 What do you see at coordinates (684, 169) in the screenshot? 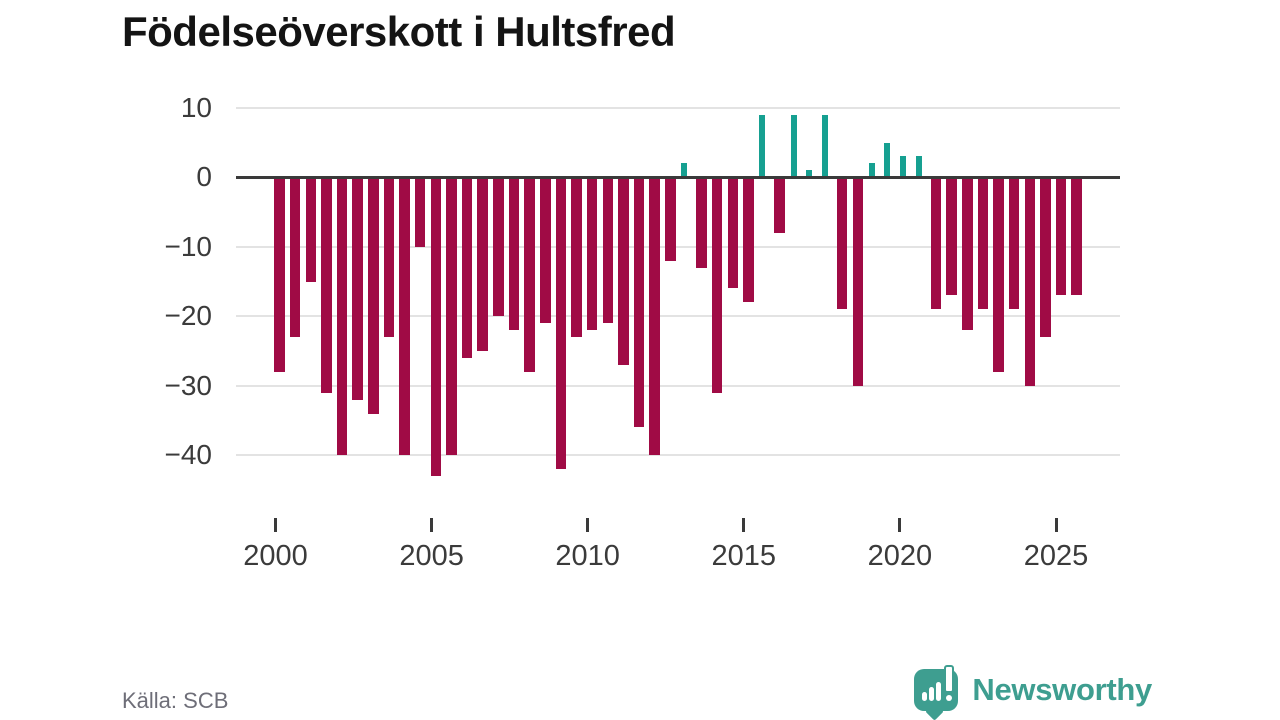
I see `bar-2013-H1` at bounding box center [684, 169].